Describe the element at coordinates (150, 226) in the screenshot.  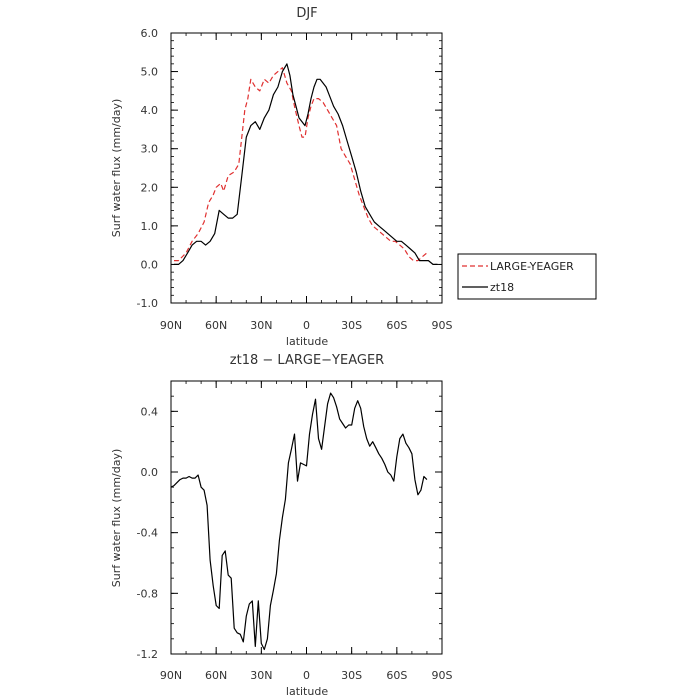
I see `y-tick-label: 1.0` at that location.